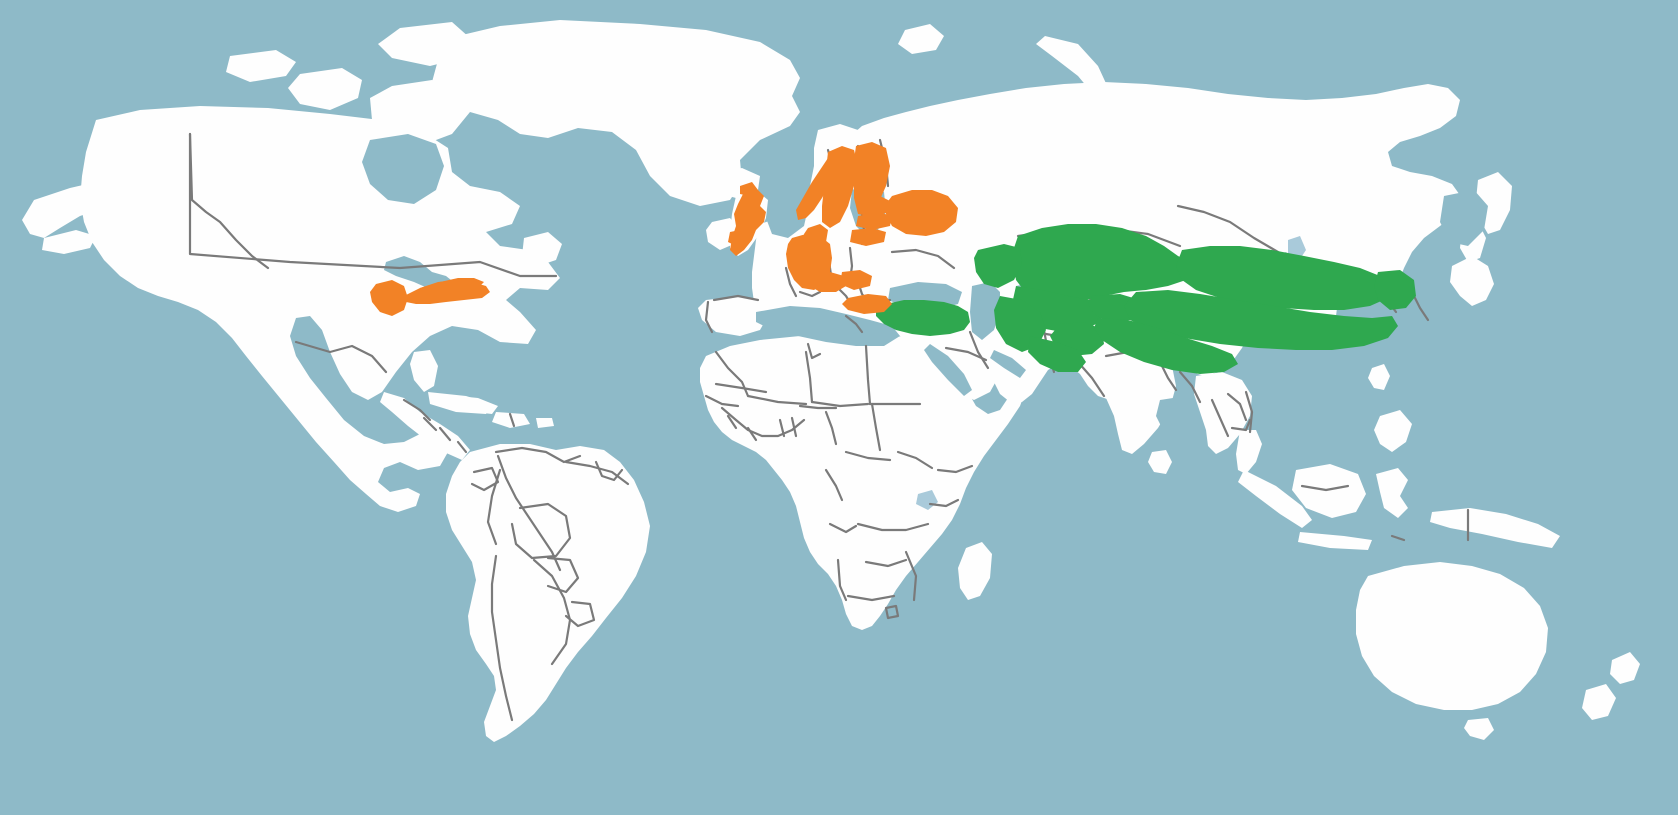  Describe the element at coordinates (1452, 636) in the screenshot. I see `australia` at that location.